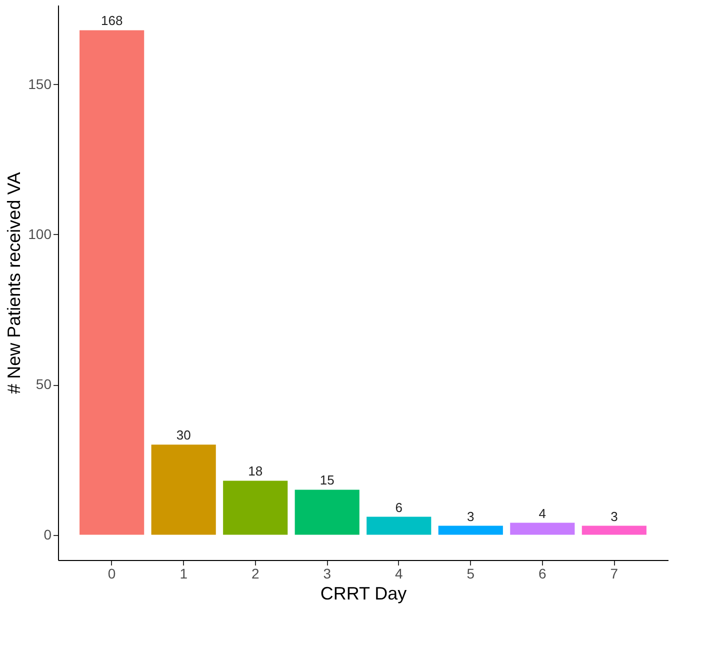 Image resolution: width=715 pixels, height=651 pixels. What do you see at coordinates (398, 507) in the screenshot?
I see `data-label: 6` at bounding box center [398, 507].